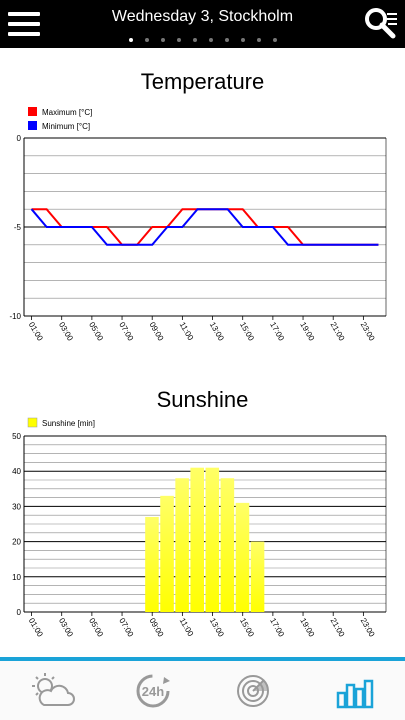 This screenshot has height=720, width=405. What do you see at coordinates (202, 81) in the screenshot?
I see `temperature-chart-title: Temperature` at bounding box center [202, 81].